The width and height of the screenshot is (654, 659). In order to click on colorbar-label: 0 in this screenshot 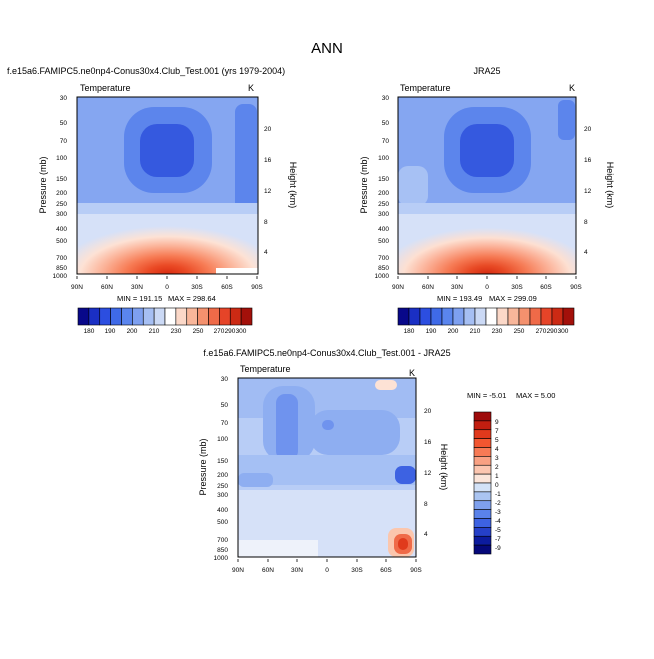, I will do `click(497, 485)`.